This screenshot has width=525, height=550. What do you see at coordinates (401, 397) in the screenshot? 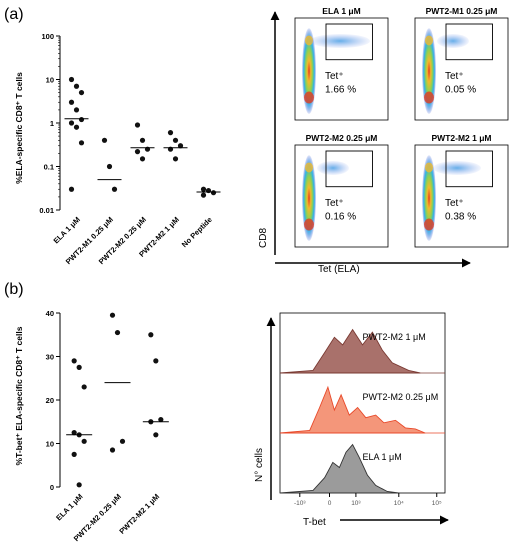
I see `b-hist-series-label: PWT2-M2 0.25 μM` at bounding box center [401, 397].